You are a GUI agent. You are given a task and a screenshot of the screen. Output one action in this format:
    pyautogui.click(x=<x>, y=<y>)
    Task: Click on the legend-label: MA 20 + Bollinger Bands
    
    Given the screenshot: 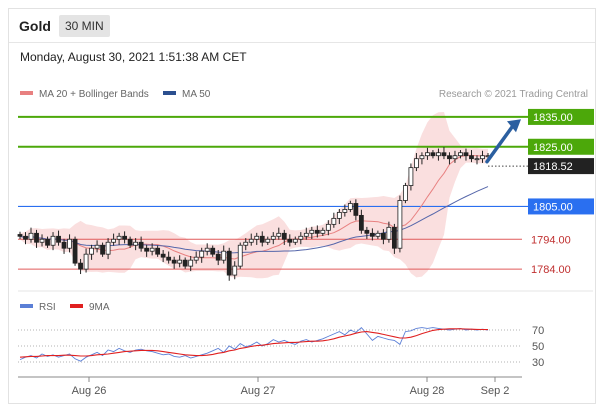 What is the action you would take?
    pyautogui.click(x=94, y=94)
    